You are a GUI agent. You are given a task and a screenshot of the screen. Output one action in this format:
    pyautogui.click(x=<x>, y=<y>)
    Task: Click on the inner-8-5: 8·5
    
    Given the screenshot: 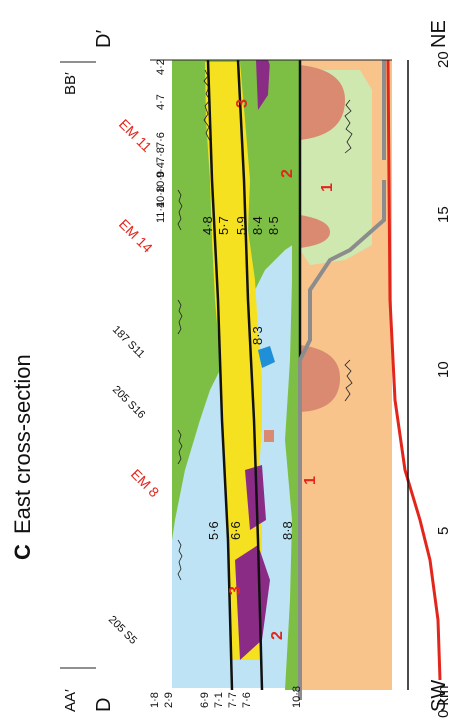 What is the action you would take?
    pyautogui.click(x=273, y=225)
    